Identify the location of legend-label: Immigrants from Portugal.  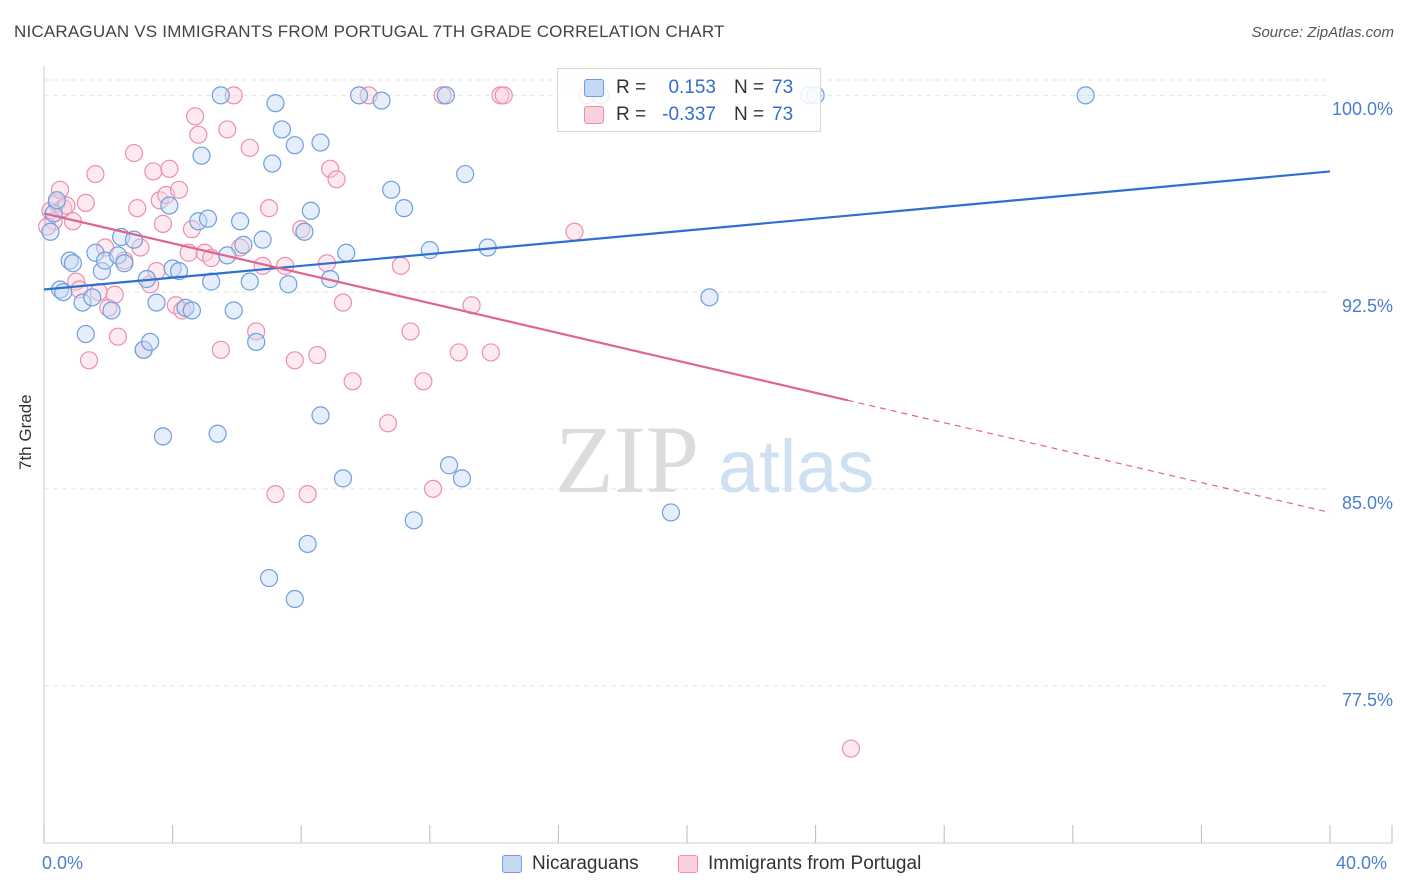
(815, 863).